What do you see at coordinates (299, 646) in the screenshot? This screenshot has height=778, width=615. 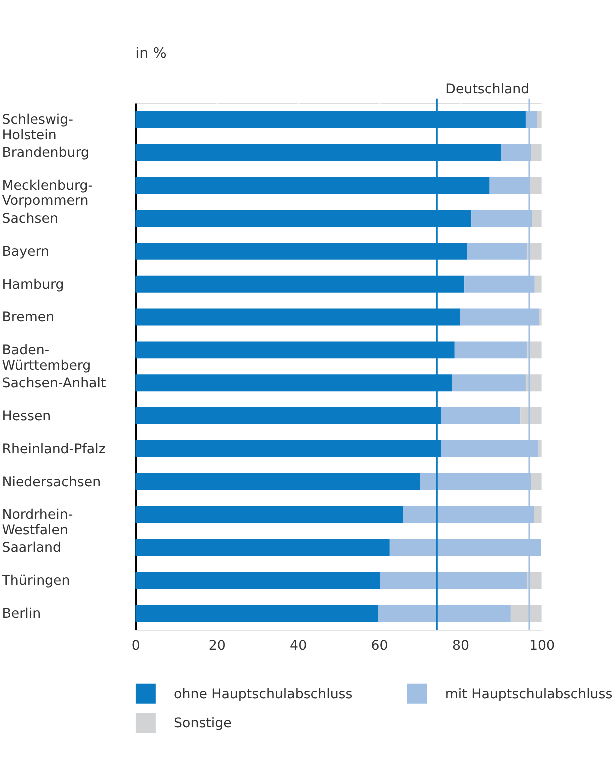 I see `x-tick-label: 40` at bounding box center [299, 646].